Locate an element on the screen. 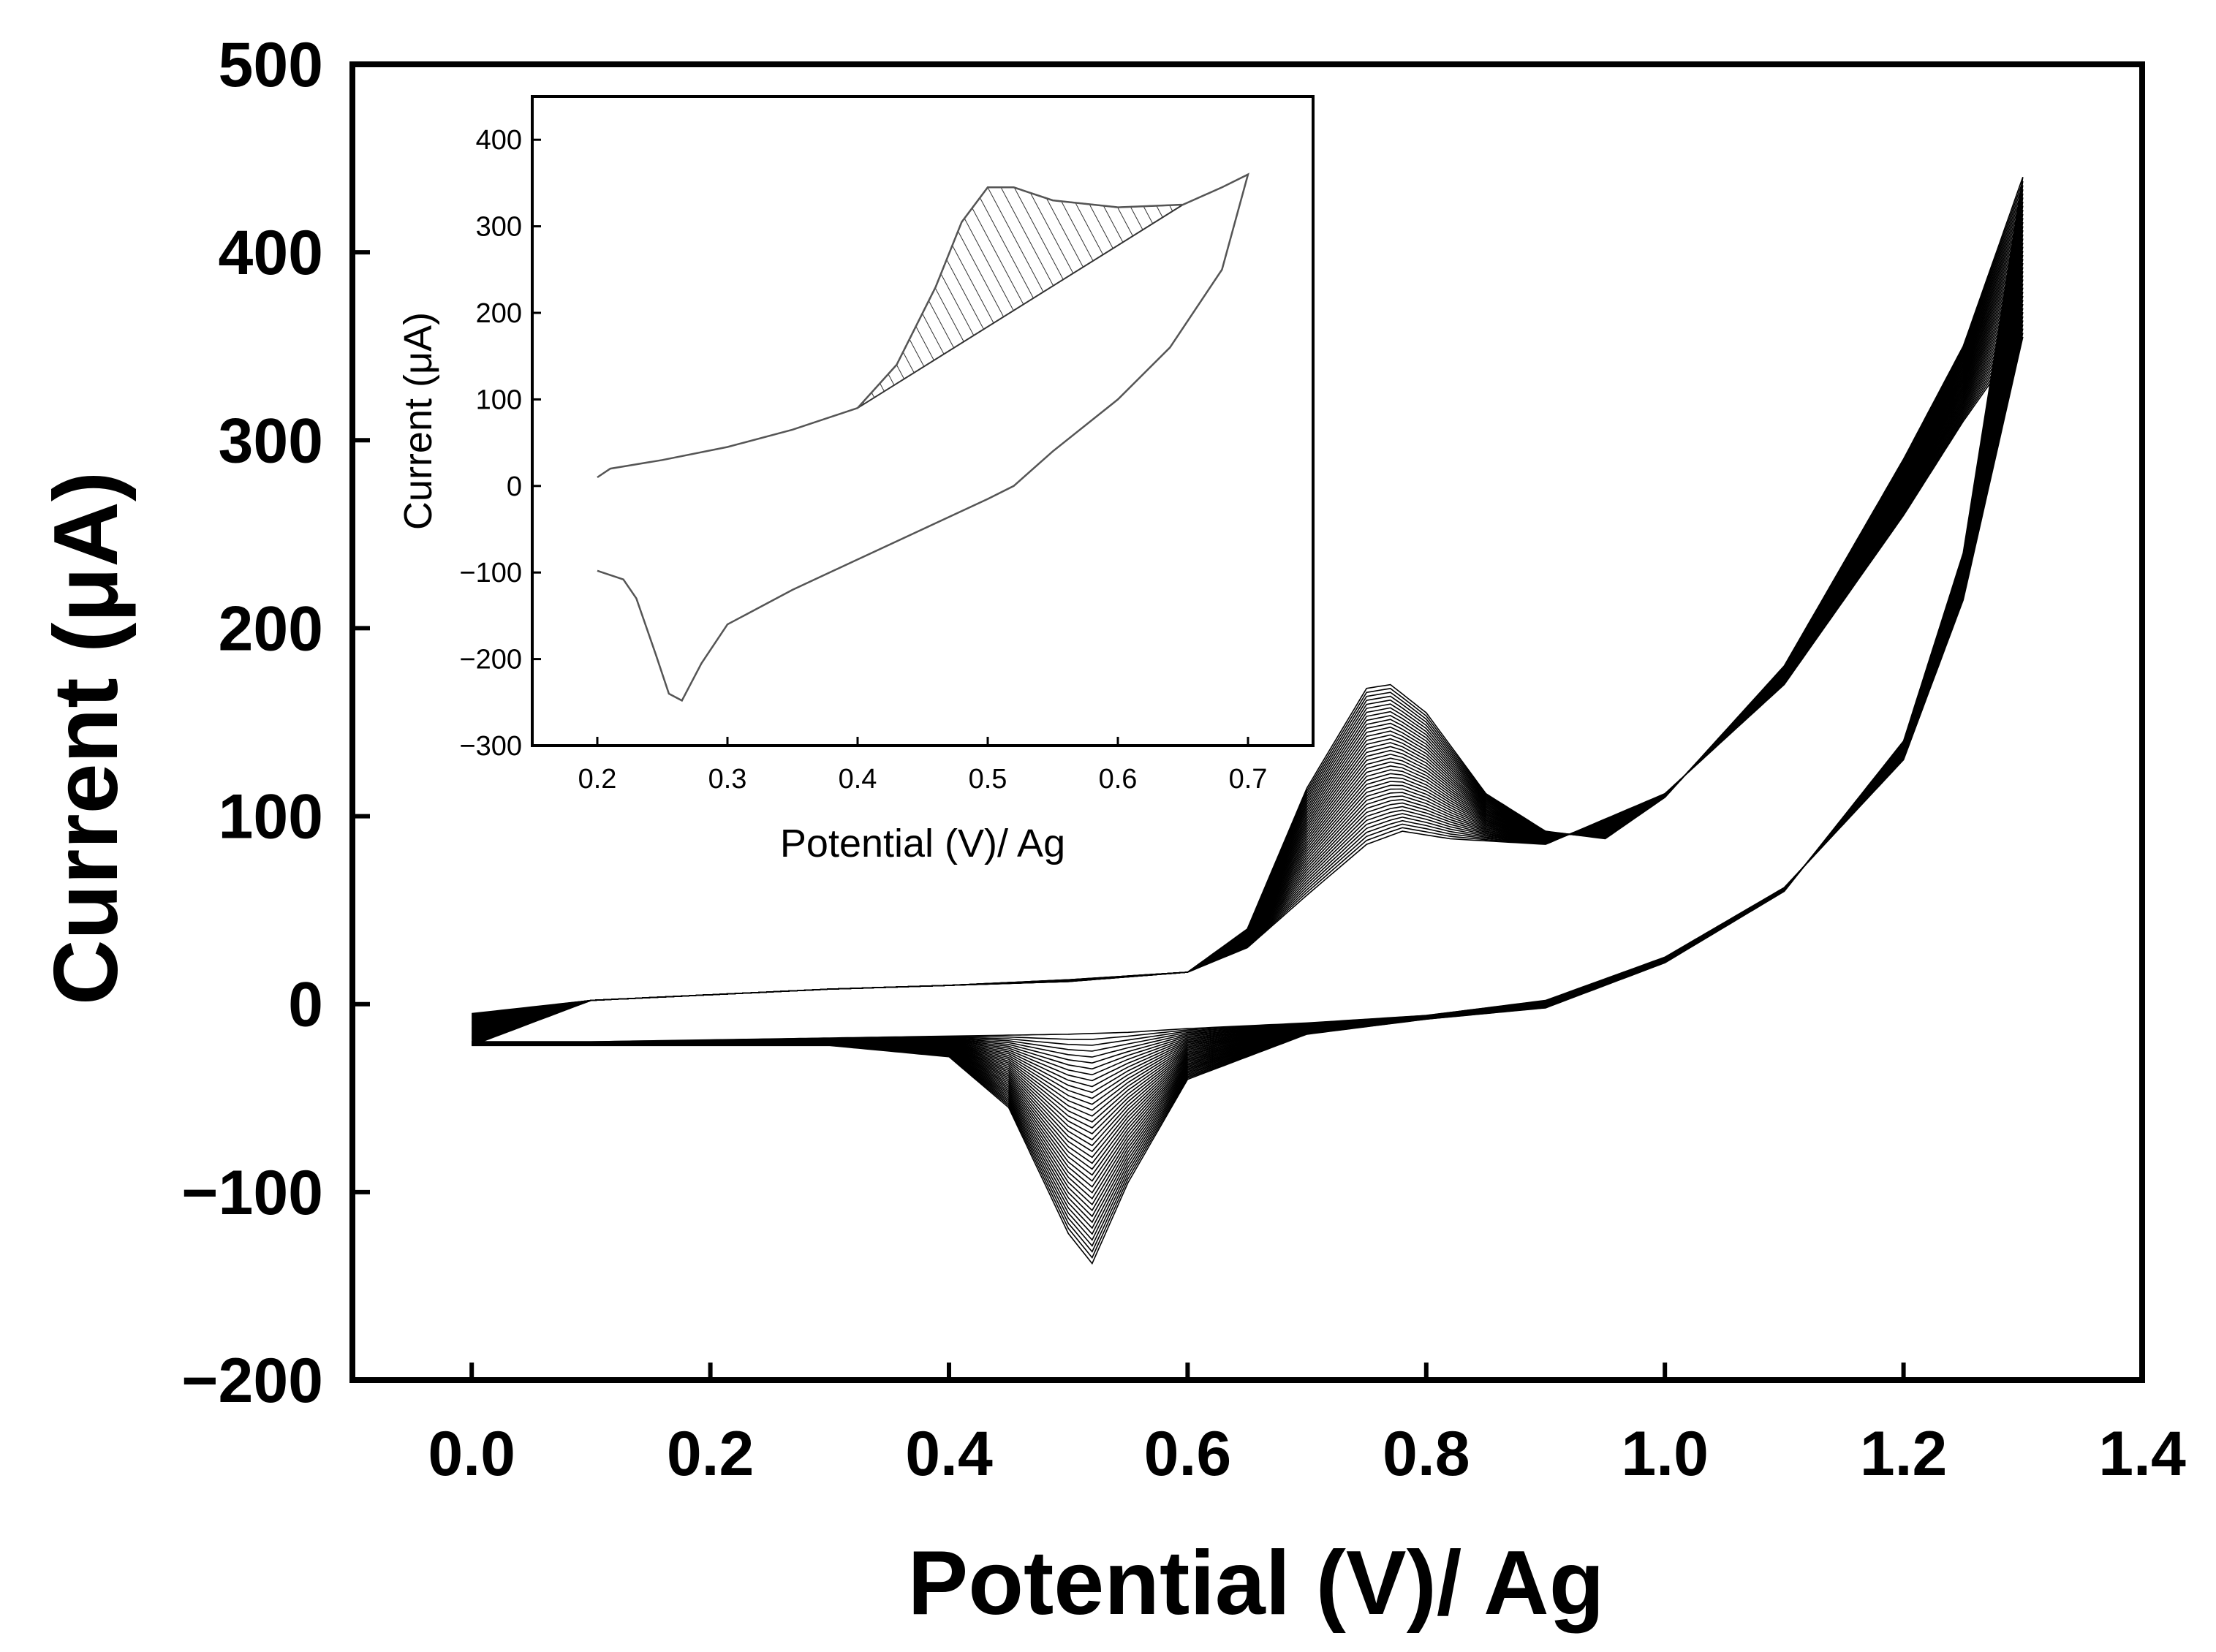  inset-y-axis-label: Current (μA) is located at coordinates (418, 421).